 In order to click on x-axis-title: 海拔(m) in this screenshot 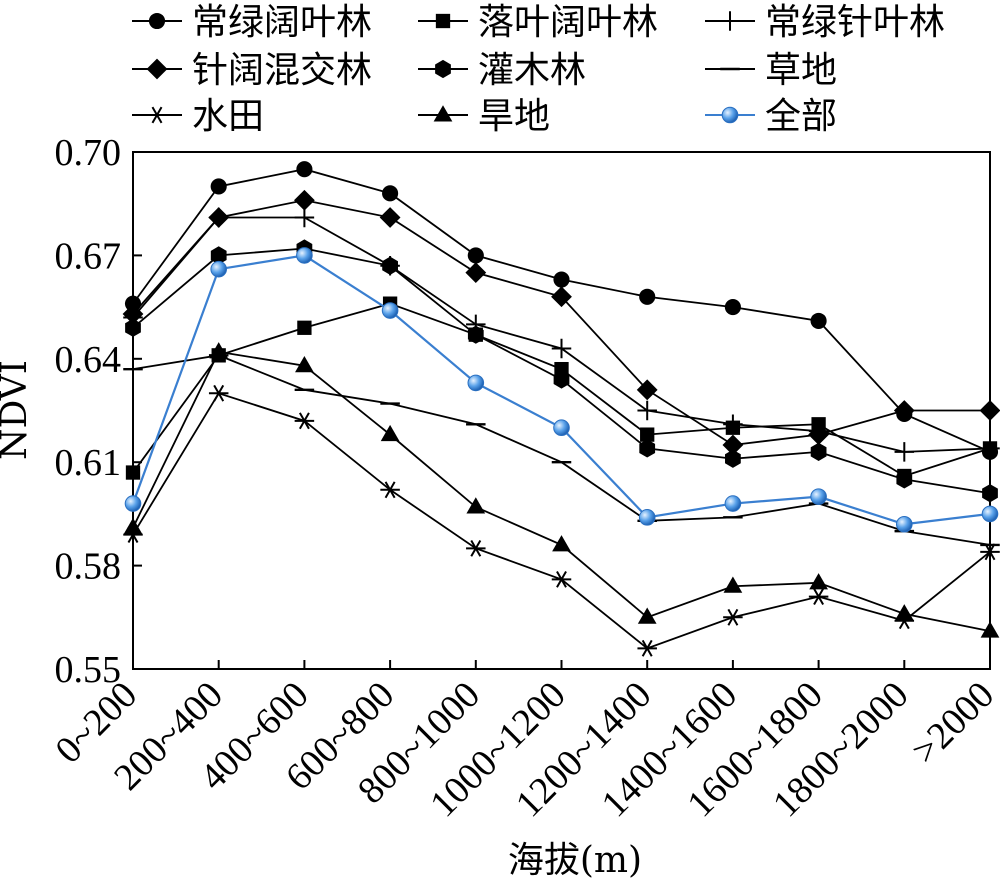, I will do `click(575, 860)`.